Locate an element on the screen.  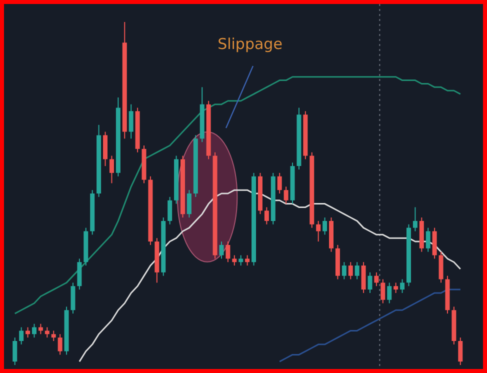
annotation: Slippage is located at coordinates (250, 44).